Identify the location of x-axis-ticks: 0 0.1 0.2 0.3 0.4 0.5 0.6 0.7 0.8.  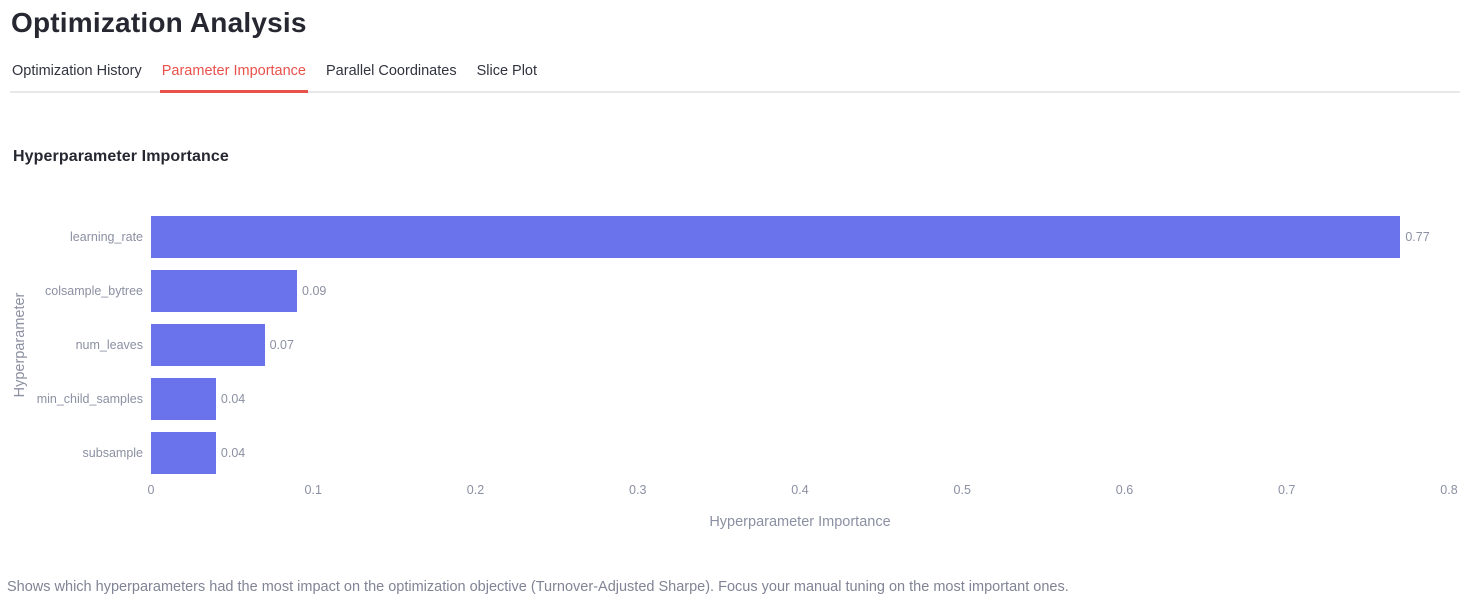
(802, 491).